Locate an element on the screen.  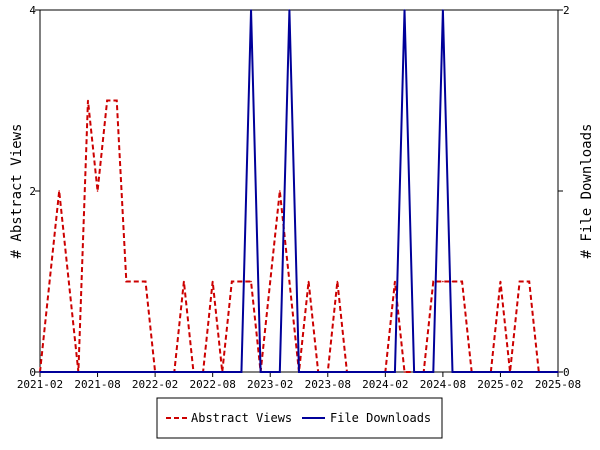
x-tick-label-2025-02: 2025-02 is located at coordinates (500, 384).